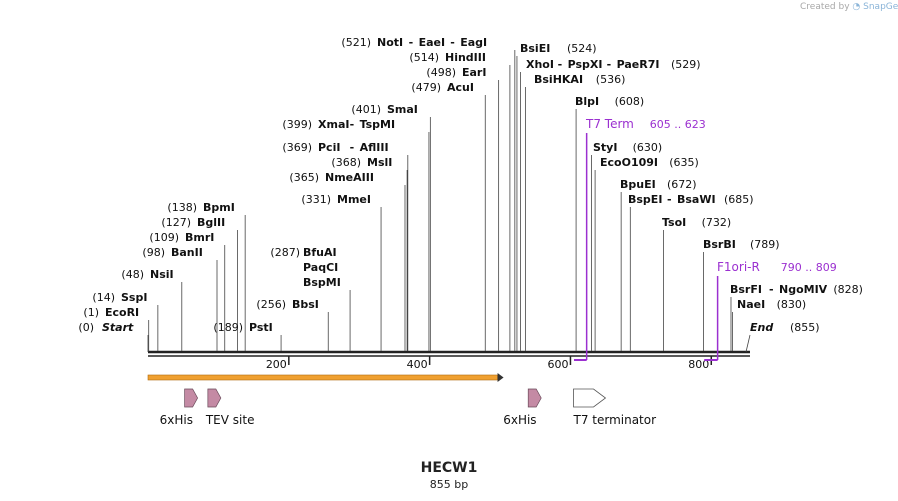 The image size is (898, 501). I want to click on site-position-label: (529), so click(686, 64).